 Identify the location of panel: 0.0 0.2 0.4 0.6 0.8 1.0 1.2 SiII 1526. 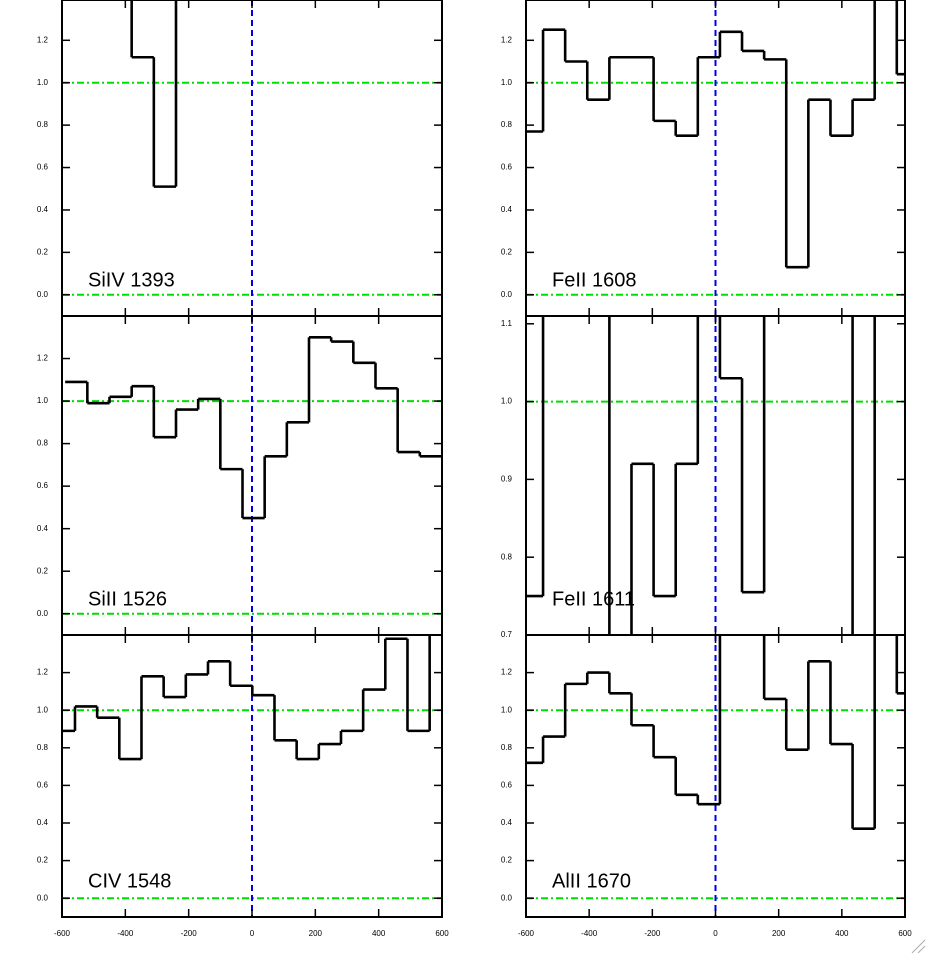
(240, 475).